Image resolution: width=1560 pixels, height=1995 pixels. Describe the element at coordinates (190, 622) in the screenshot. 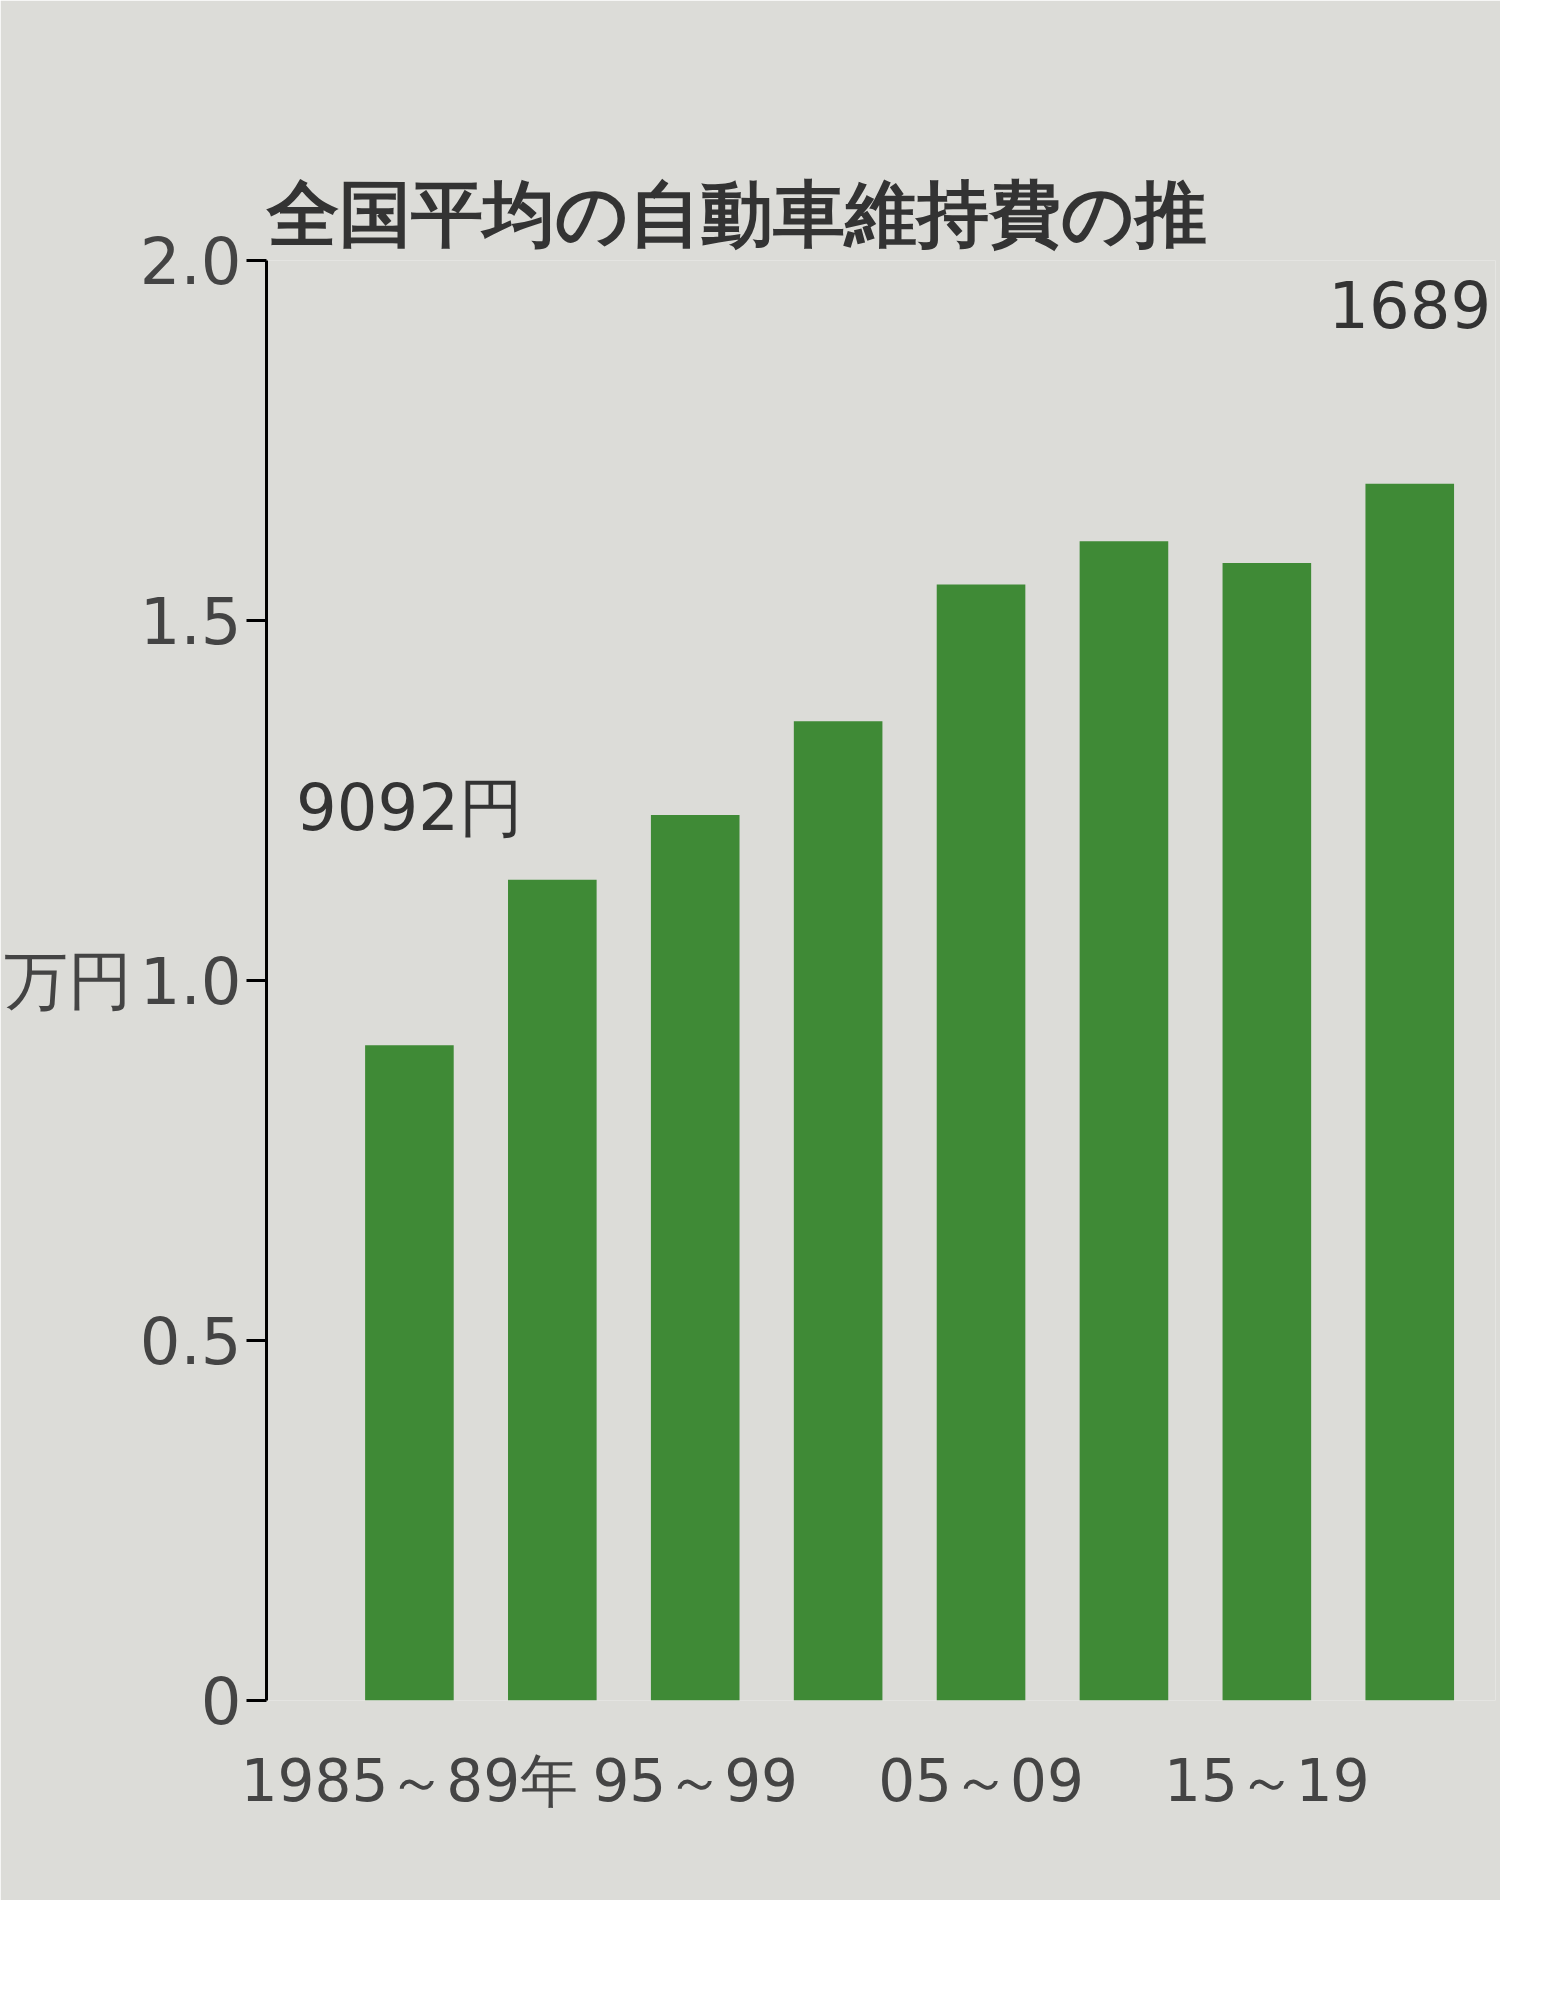

I see `y-tick-label: 1.5` at that location.